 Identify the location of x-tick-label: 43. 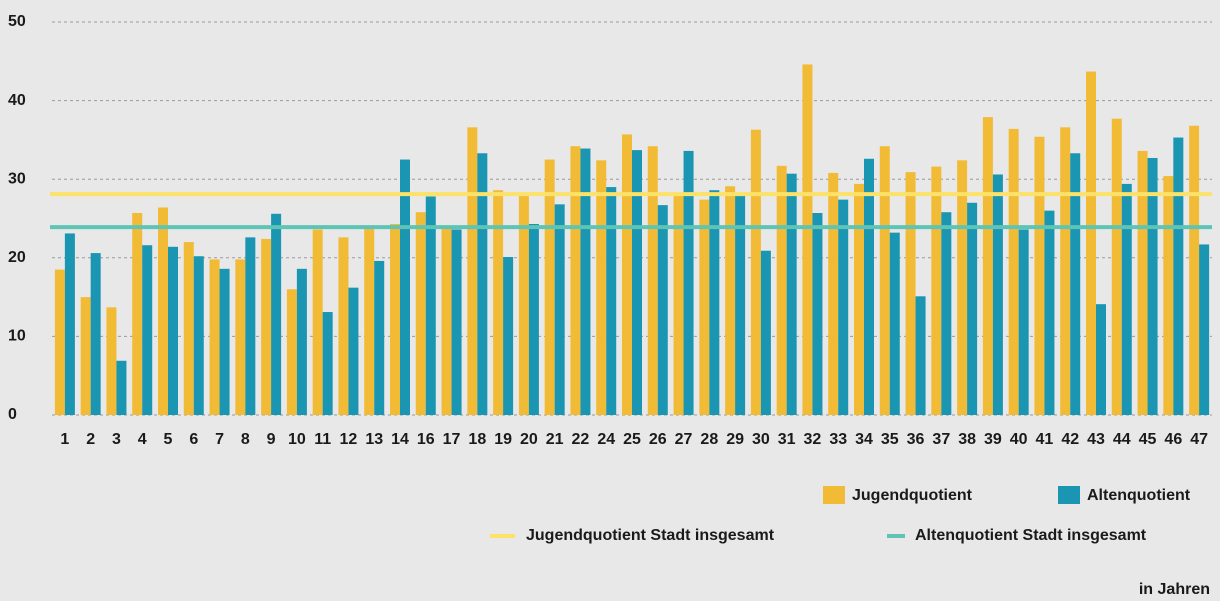
(1096, 439).